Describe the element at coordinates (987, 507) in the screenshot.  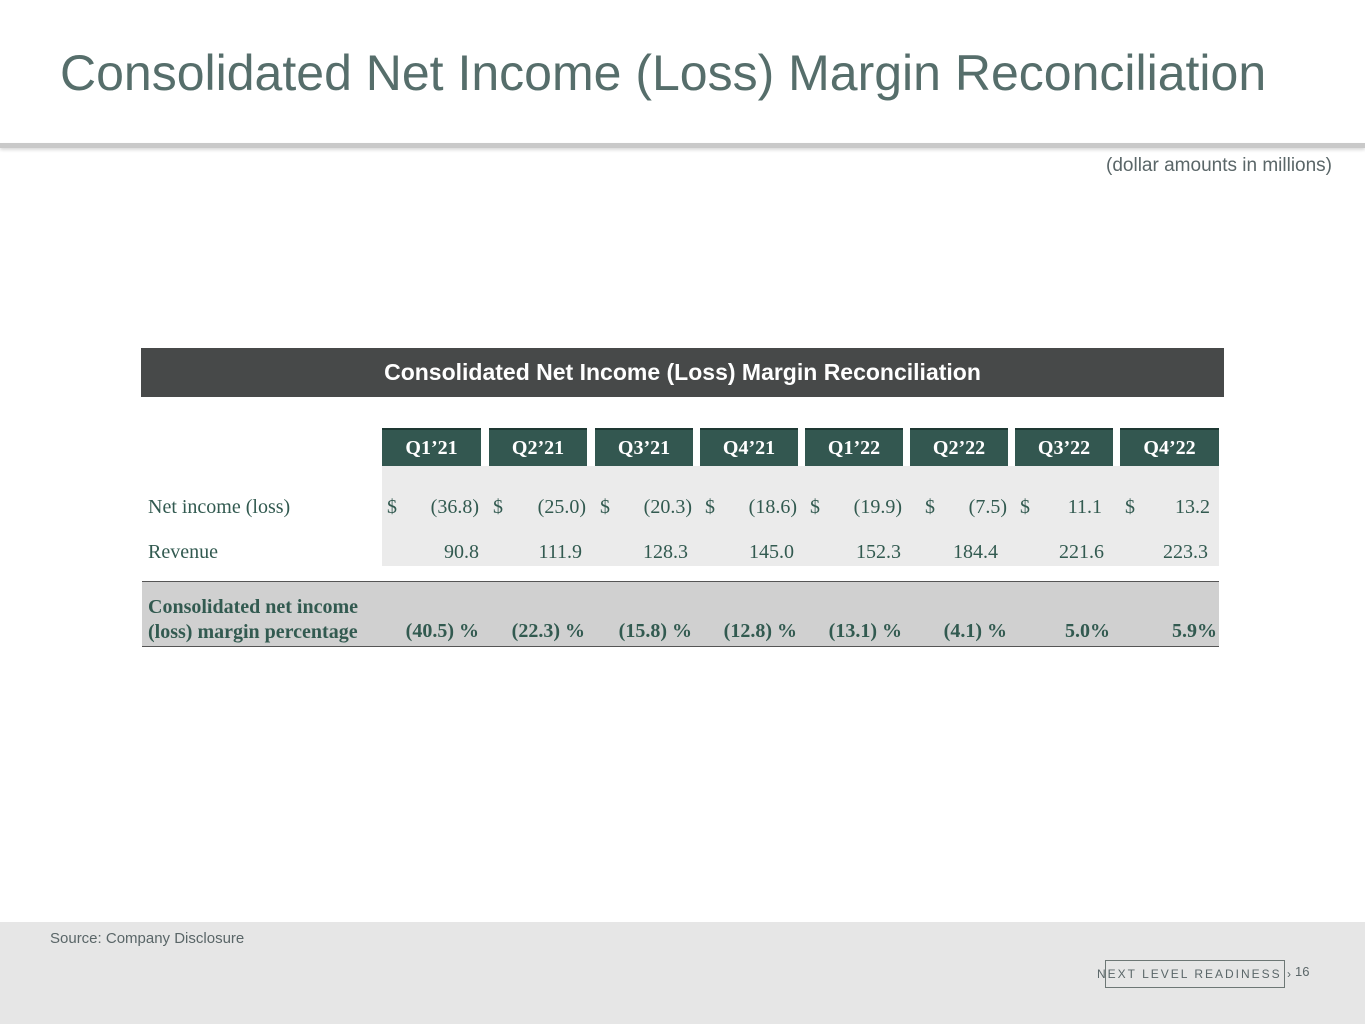
I see `net-income-q2-22: (7.5)` at that location.